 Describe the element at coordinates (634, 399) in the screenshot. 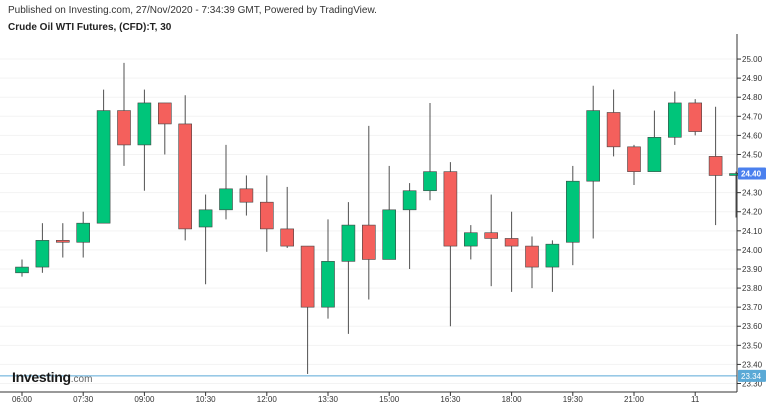

I see `time-tick-label: 21:00` at that location.